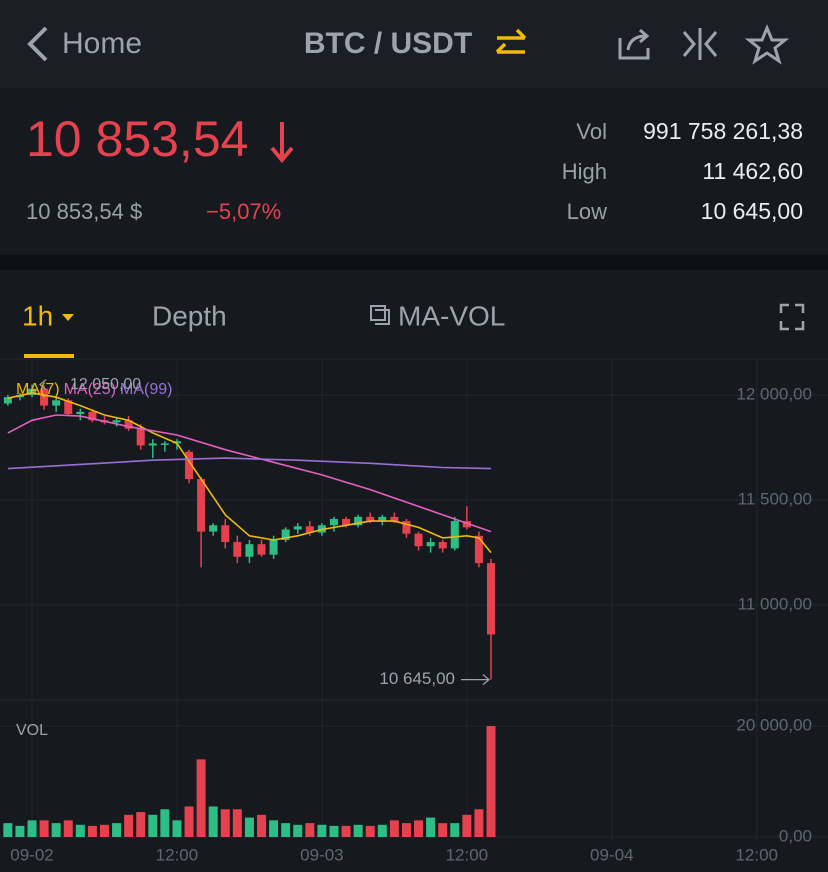 This screenshot has height=872, width=828. I want to click on stat-label: Low, so click(587, 211).